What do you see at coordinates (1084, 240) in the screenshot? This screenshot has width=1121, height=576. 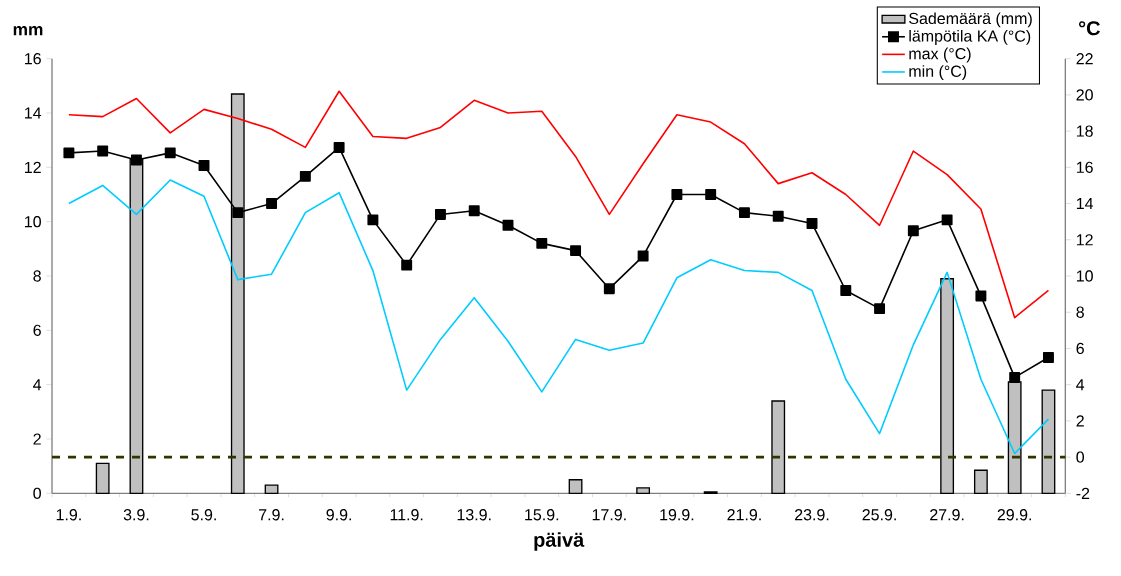 I see `y2-tick-label: 12` at bounding box center [1084, 240].